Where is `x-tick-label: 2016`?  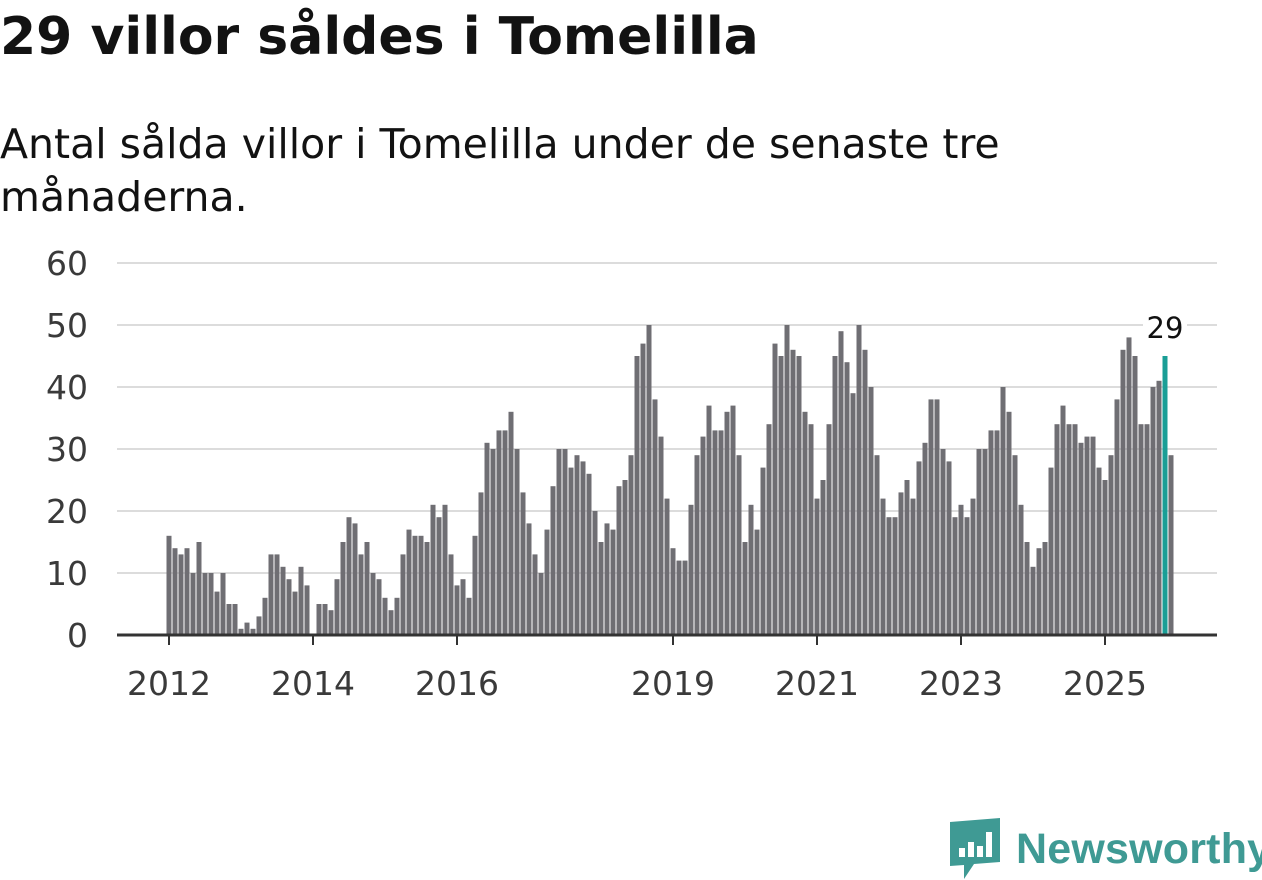 x-tick-label: 2016 is located at coordinates (457, 683).